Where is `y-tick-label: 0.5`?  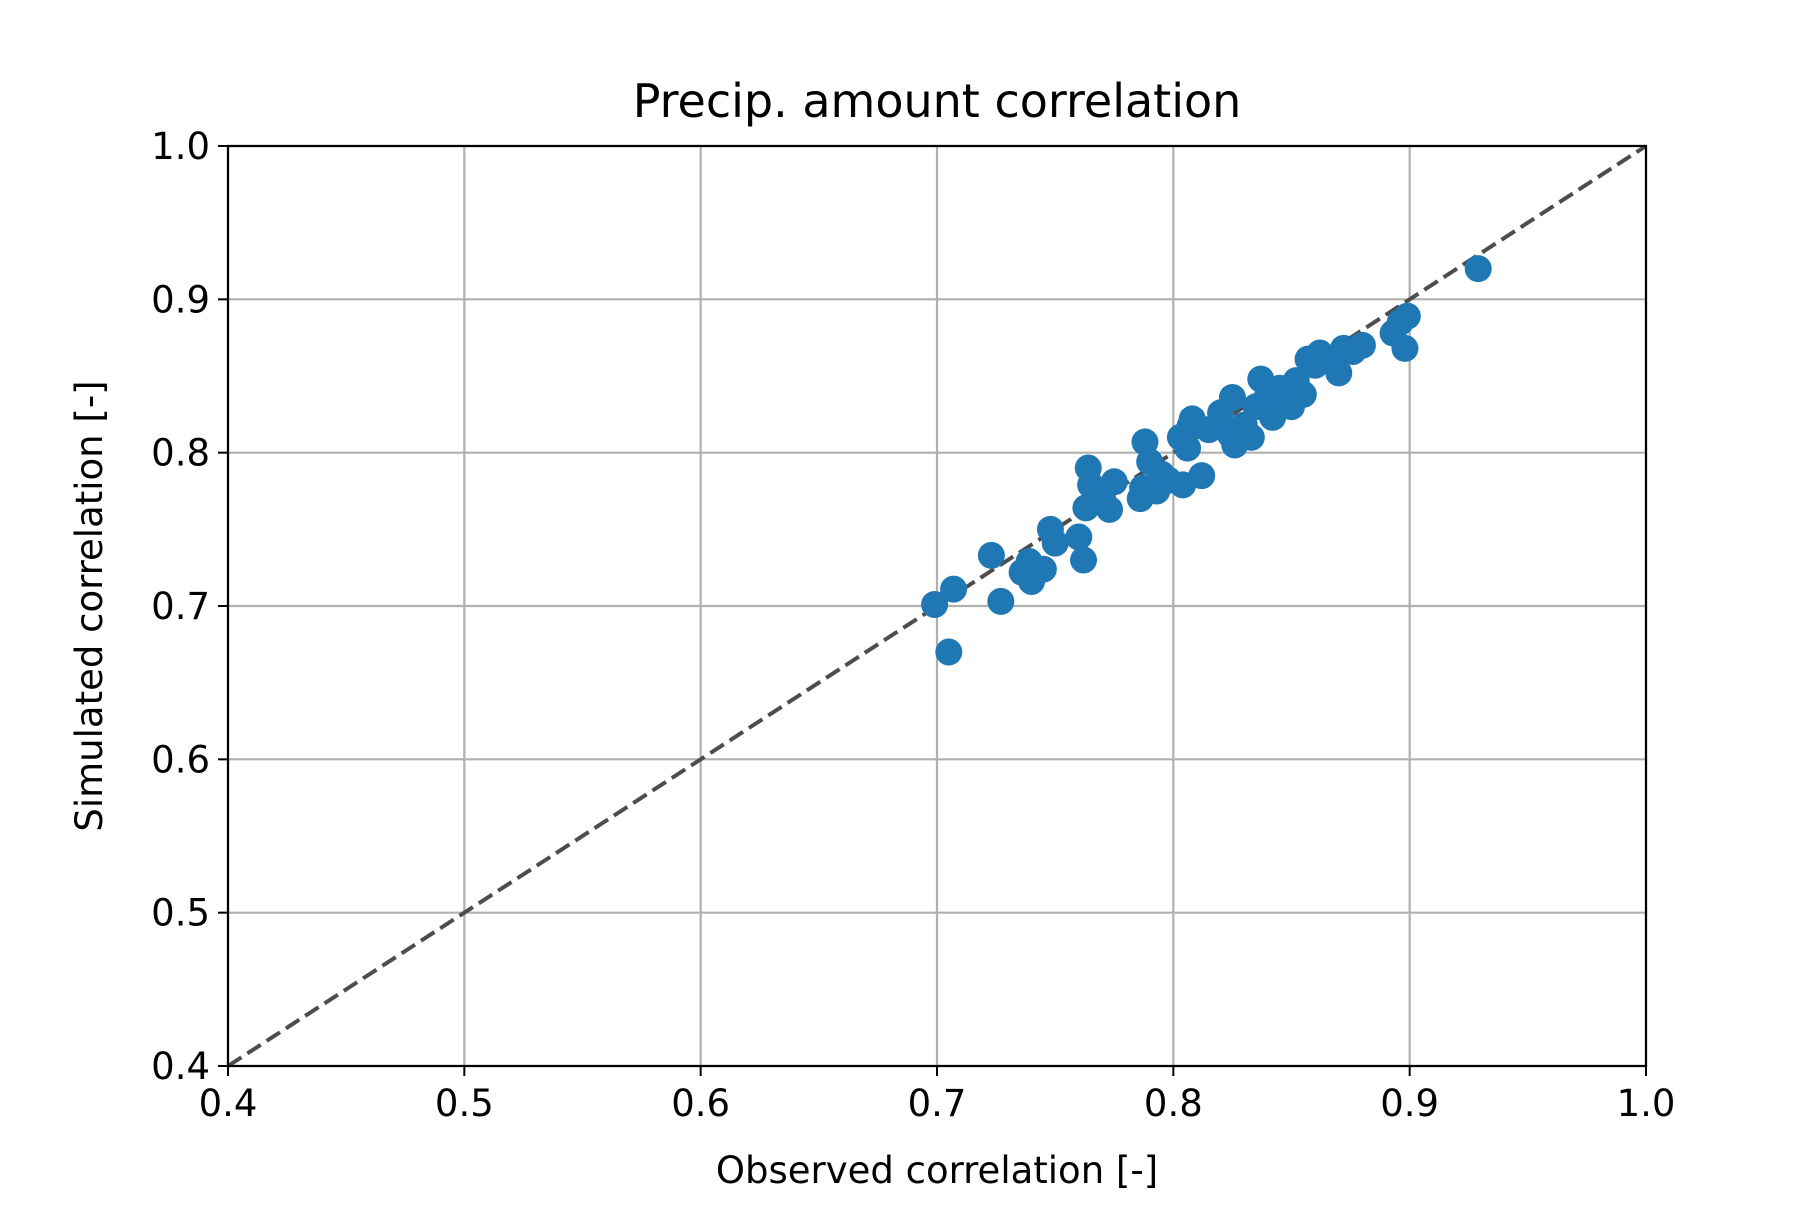 y-tick-label: 0.5 is located at coordinates (180, 913).